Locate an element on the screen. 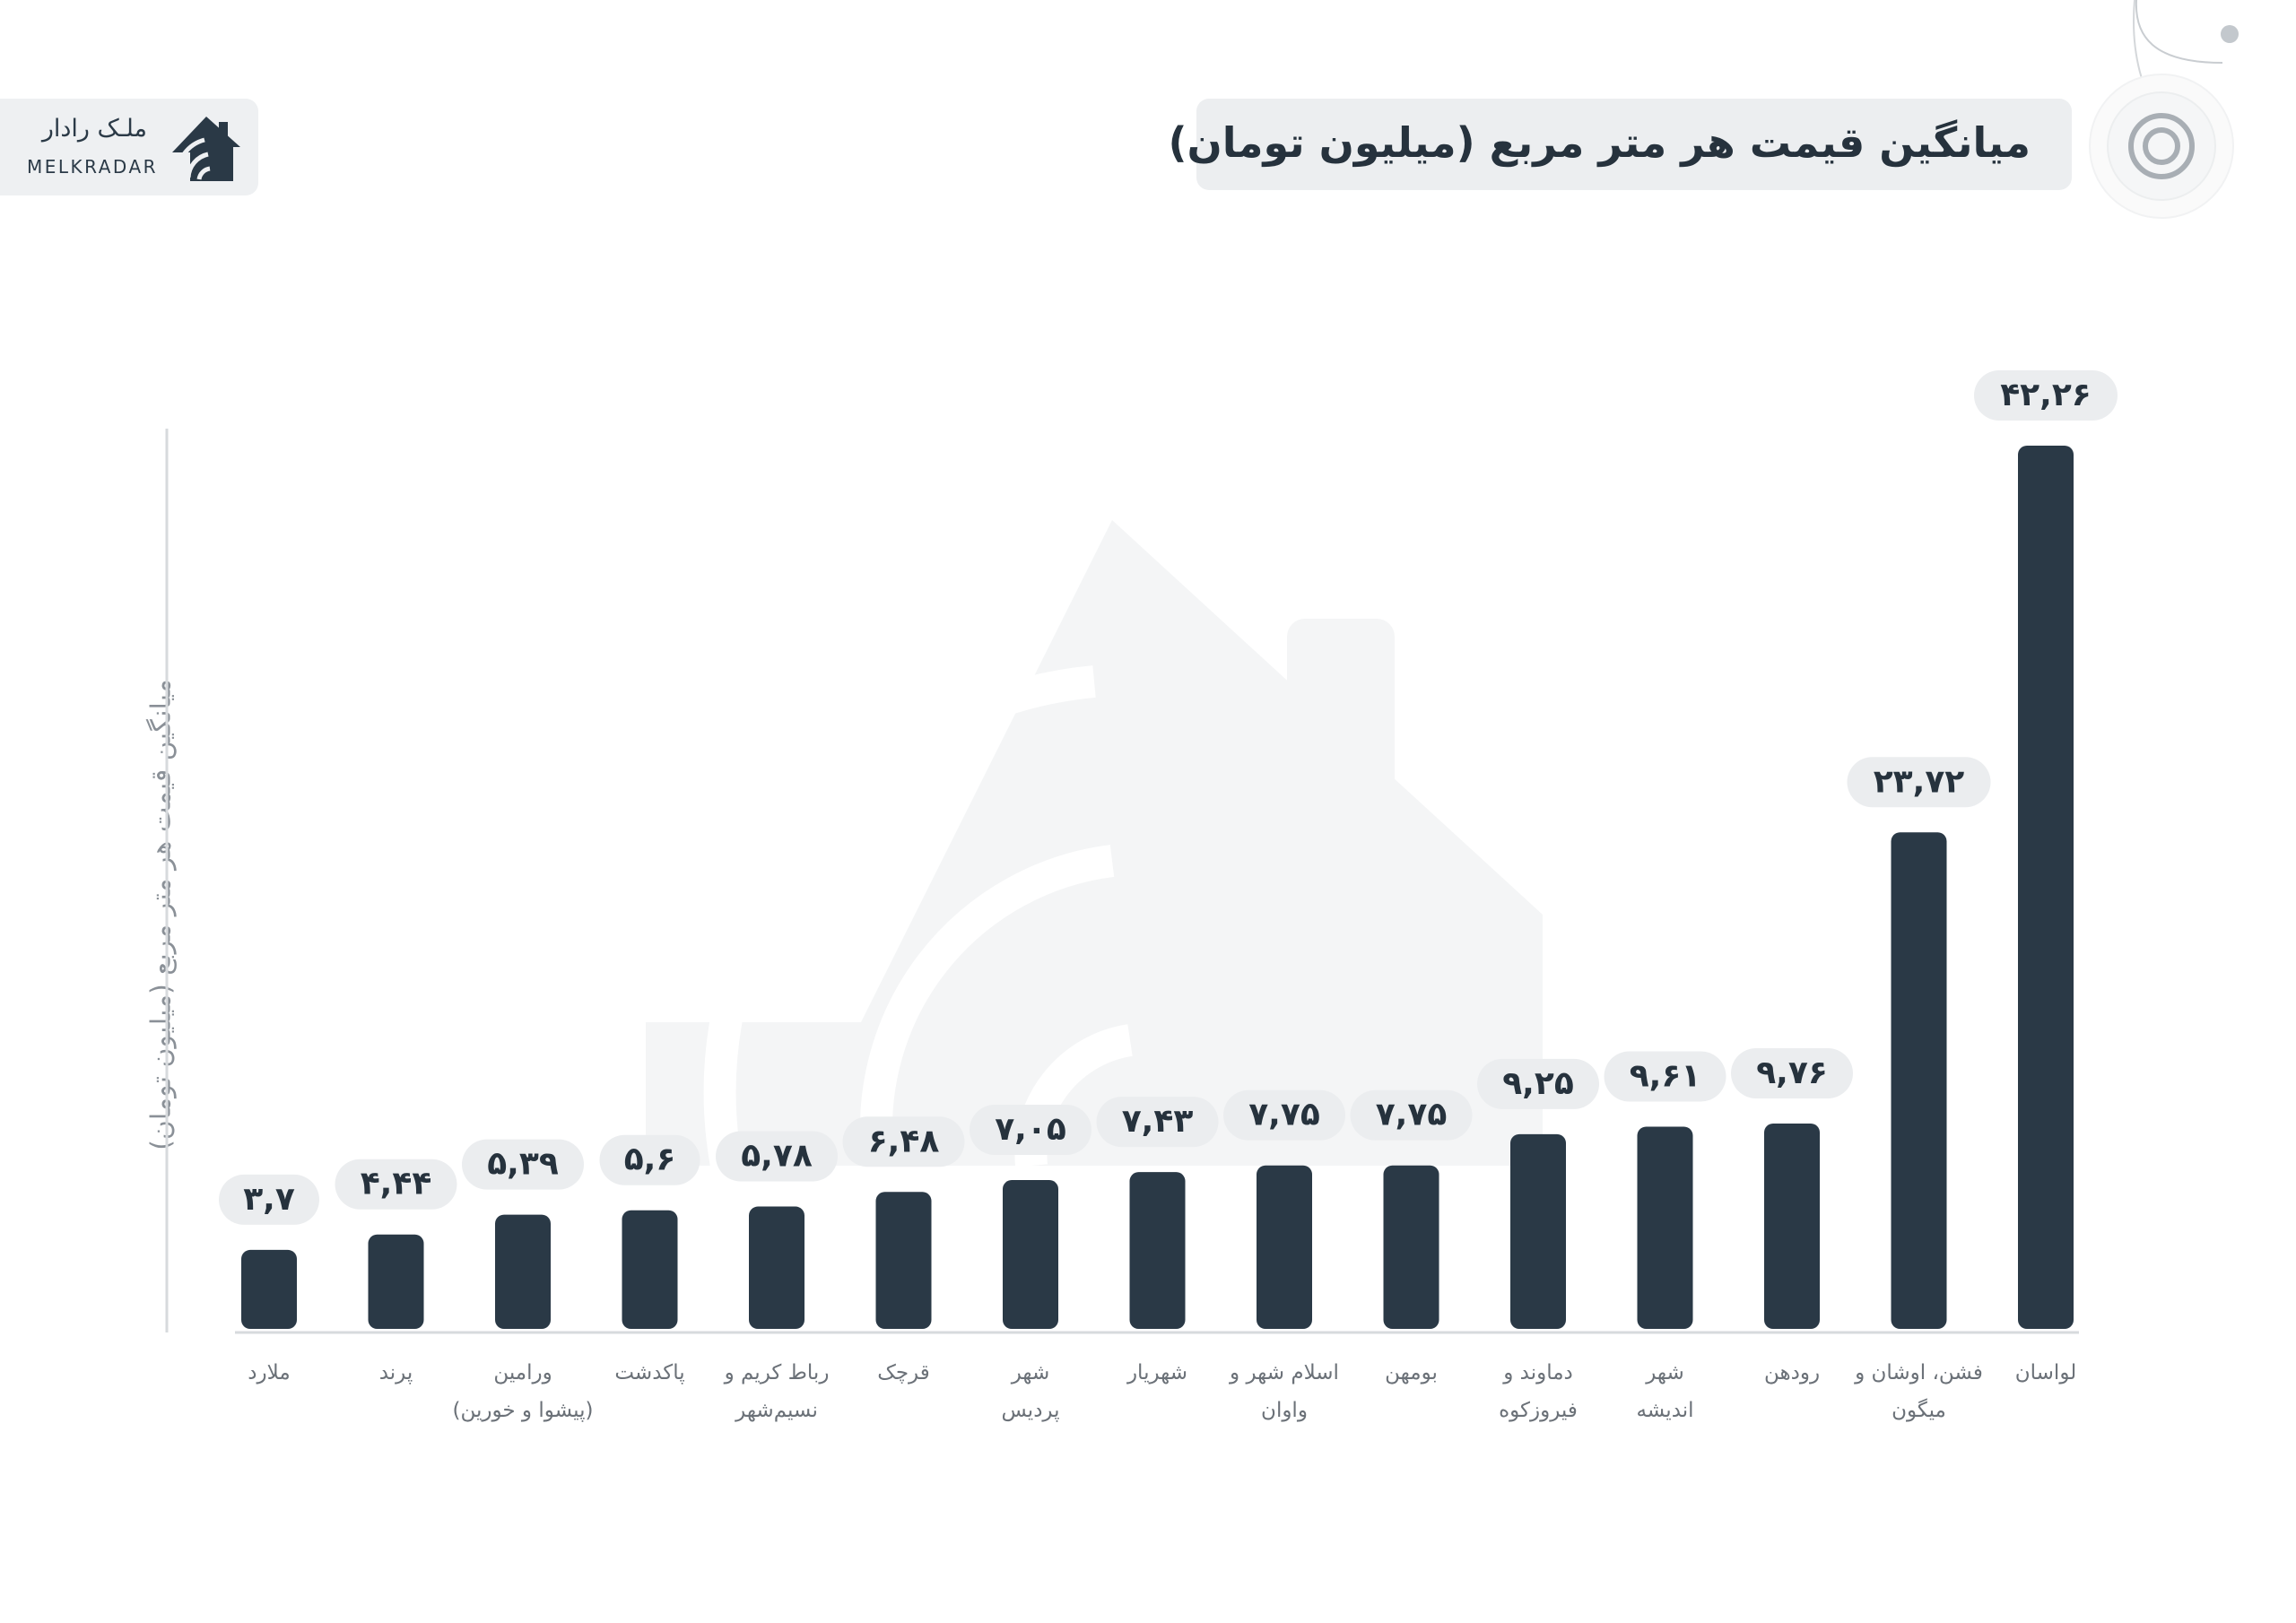  category-label: فشن، اوشان و is located at coordinates (1918, 1372).